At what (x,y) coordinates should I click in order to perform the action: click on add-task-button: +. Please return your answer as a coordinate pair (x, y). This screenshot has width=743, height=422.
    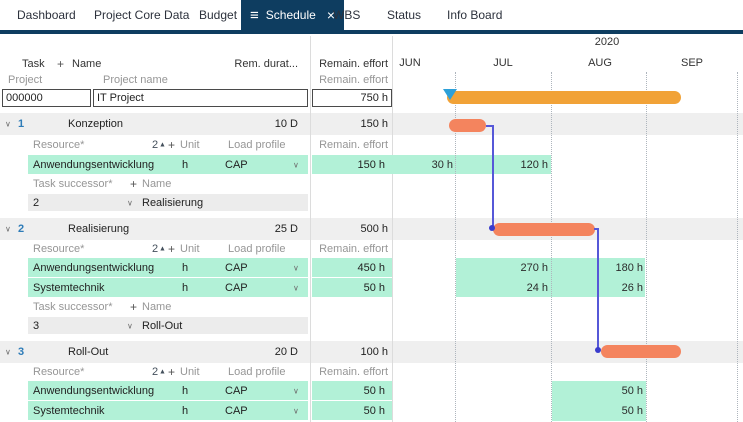
    Looking at the image, I should click on (61, 64).